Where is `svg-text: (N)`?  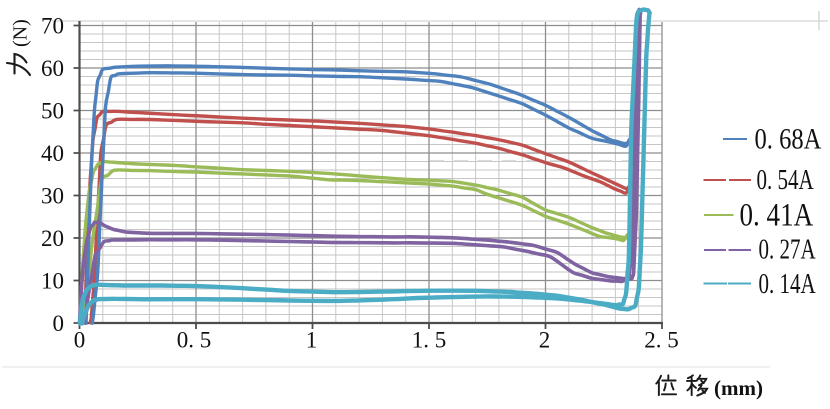 svg-text: (N) is located at coordinates (21, 33).